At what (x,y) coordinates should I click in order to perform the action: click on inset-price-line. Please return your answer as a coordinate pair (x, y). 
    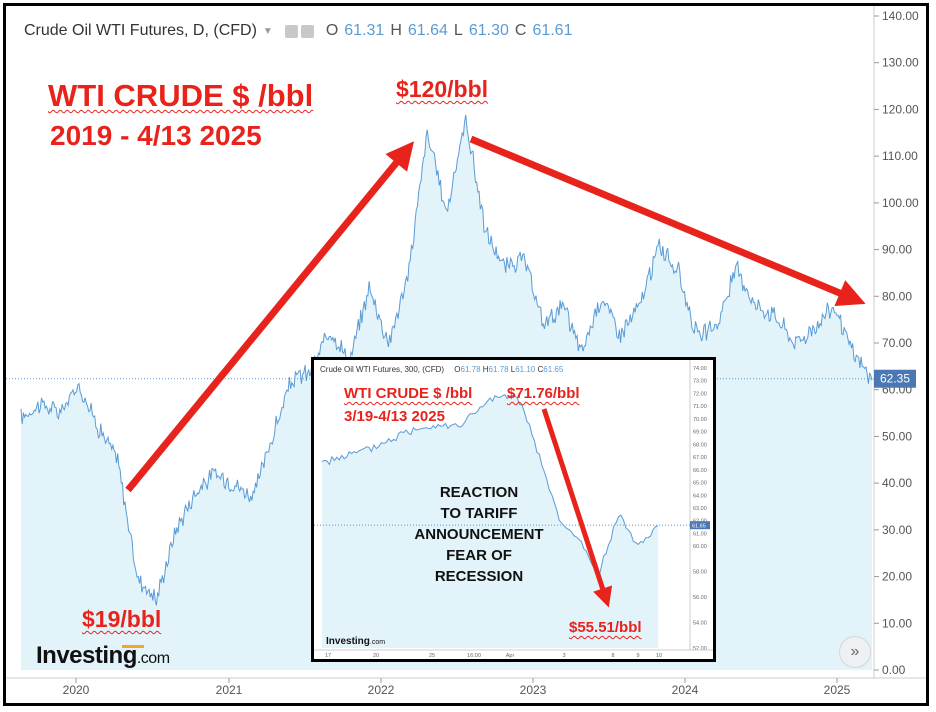
    Looking at the image, I should click on (490, 486).